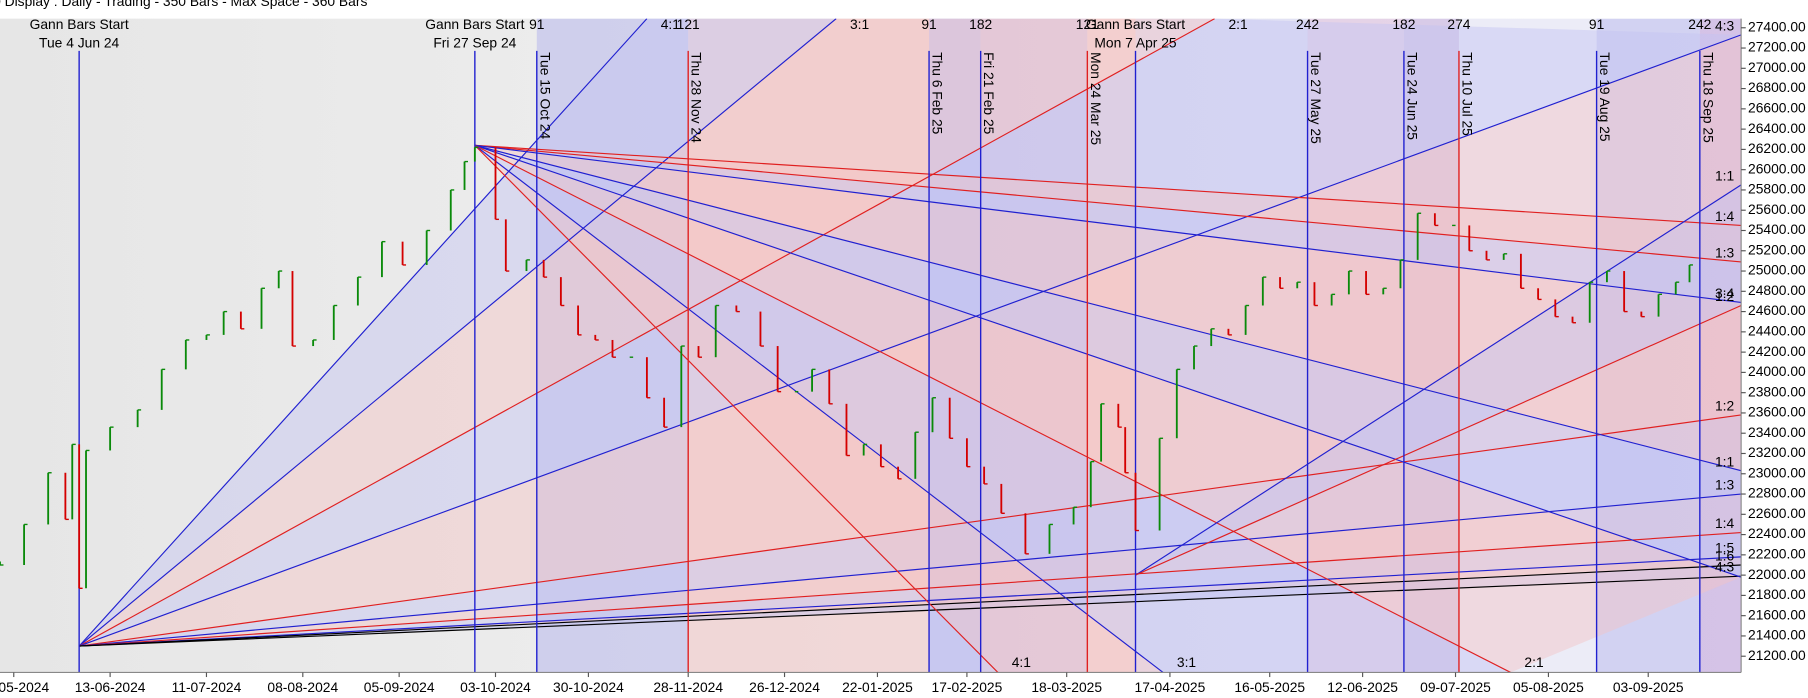  What do you see at coordinates (1777, 513) in the screenshot?
I see `y-tick-label: 22600.00` at bounding box center [1777, 513].